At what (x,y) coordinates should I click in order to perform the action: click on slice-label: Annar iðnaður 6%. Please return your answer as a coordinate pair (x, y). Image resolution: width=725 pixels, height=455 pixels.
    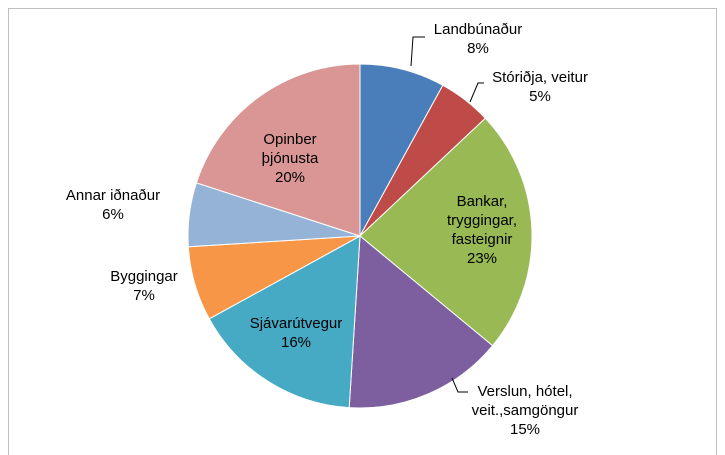
    Looking at the image, I should click on (113, 205).